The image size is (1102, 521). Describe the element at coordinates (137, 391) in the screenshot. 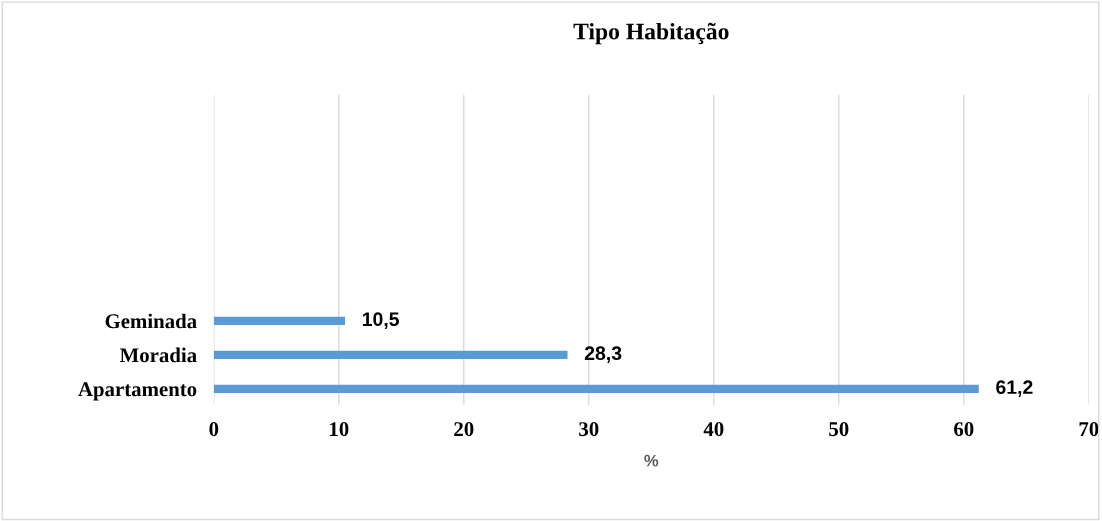

I see `y-tick-label: Apartamento` at that location.